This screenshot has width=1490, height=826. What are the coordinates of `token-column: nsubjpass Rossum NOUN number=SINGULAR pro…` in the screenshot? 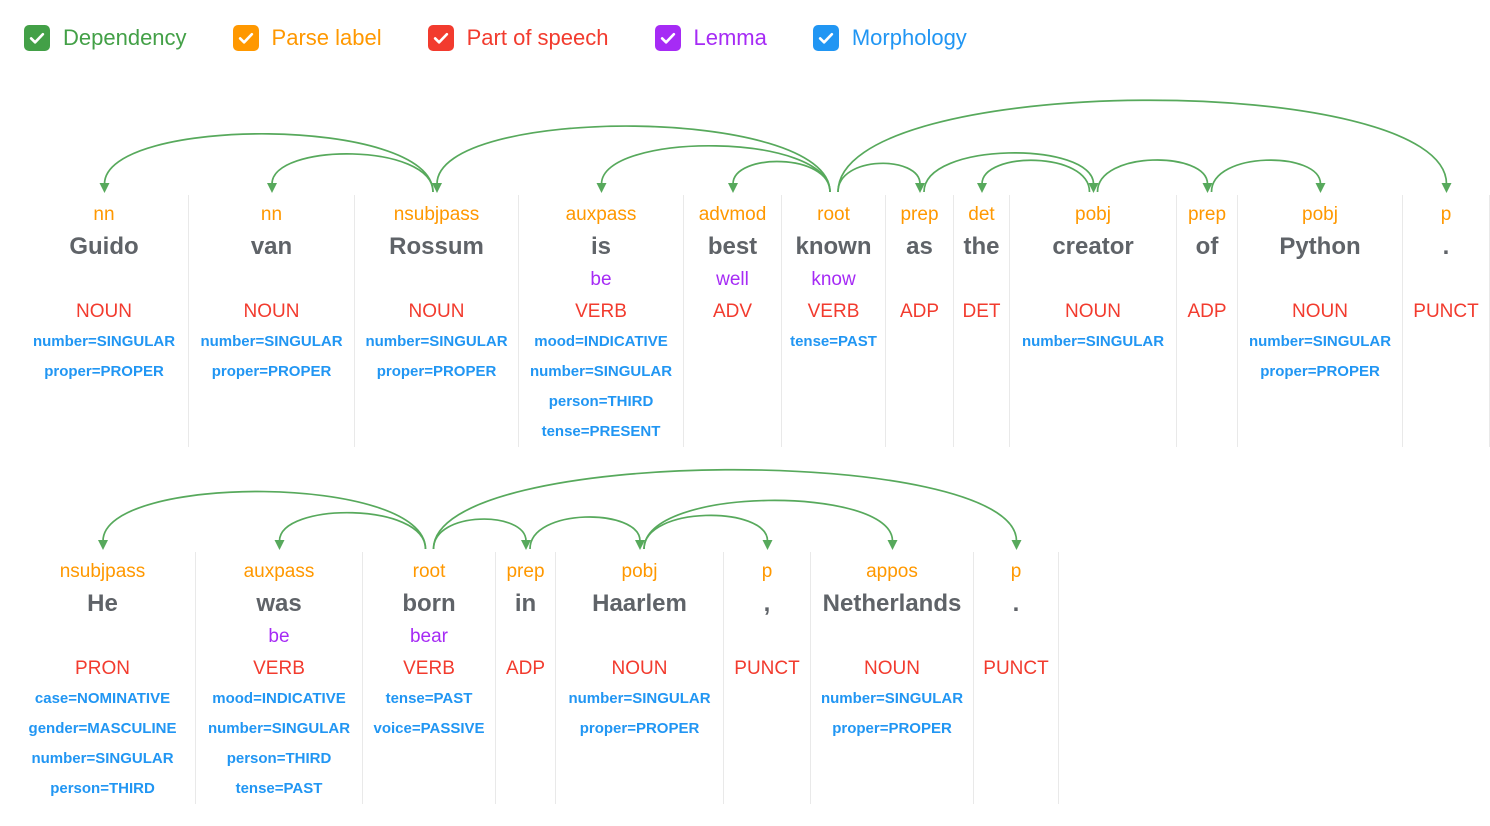 It's located at (437, 321).